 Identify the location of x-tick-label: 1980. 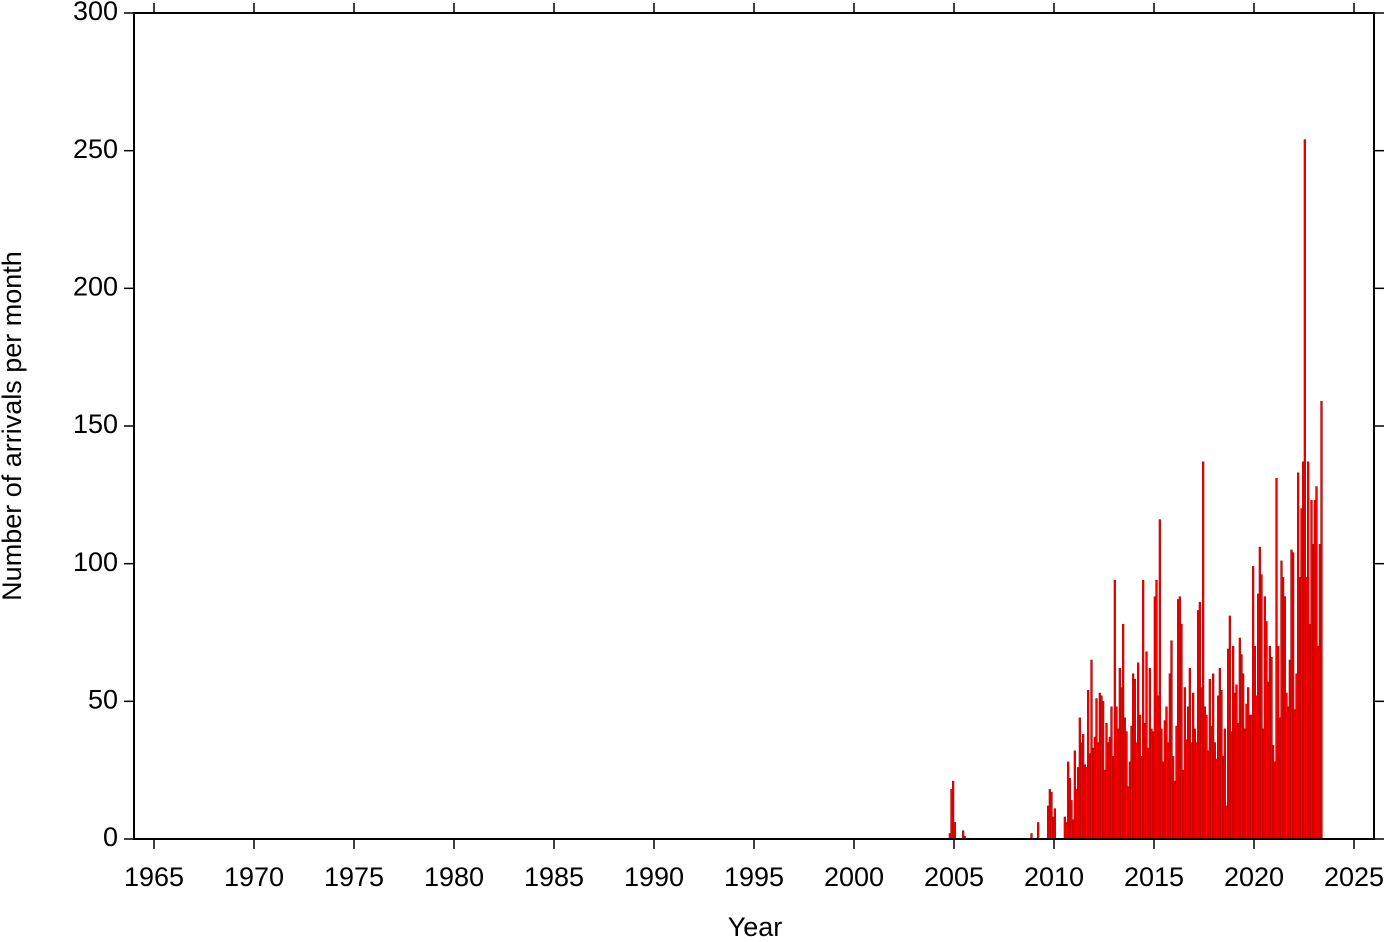
(454, 877).